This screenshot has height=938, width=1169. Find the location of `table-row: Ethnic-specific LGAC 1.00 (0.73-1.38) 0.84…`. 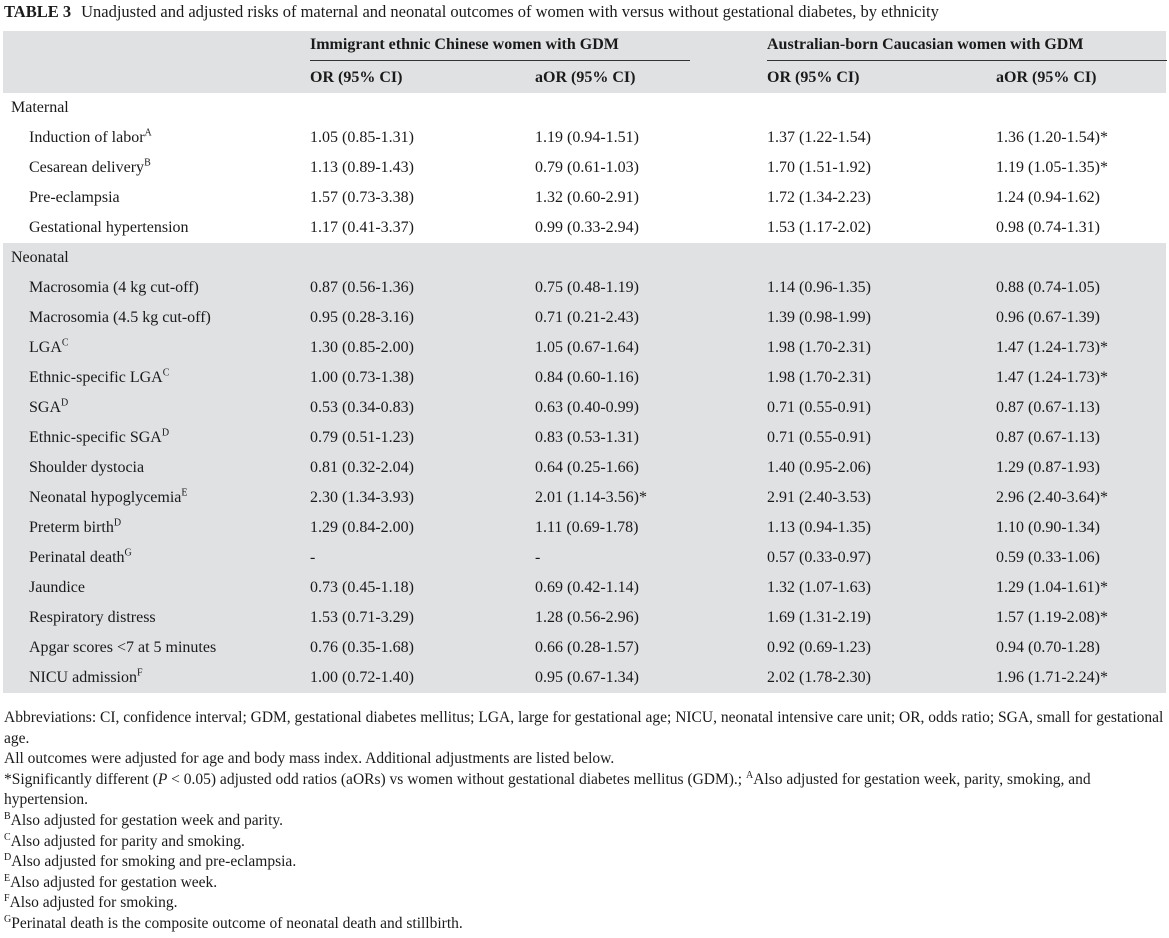

table-row: Ethnic-specific LGAC 1.00 (0.73-1.38) 0.84… is located at coordinates (584, 378).